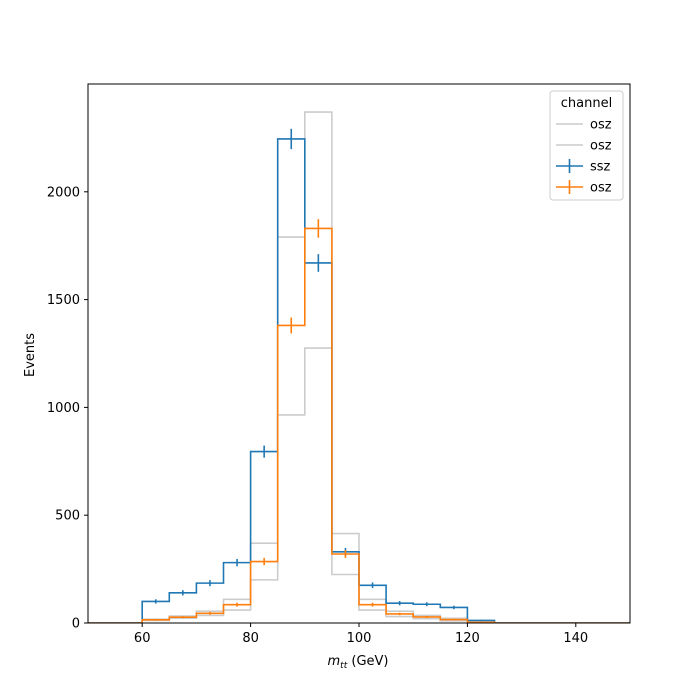 The width and height of the screenshot is (700, 700). Describe the element at coordinates (67, 516) in the screenshot. I see `y-tick-label-500: 500` at that location.